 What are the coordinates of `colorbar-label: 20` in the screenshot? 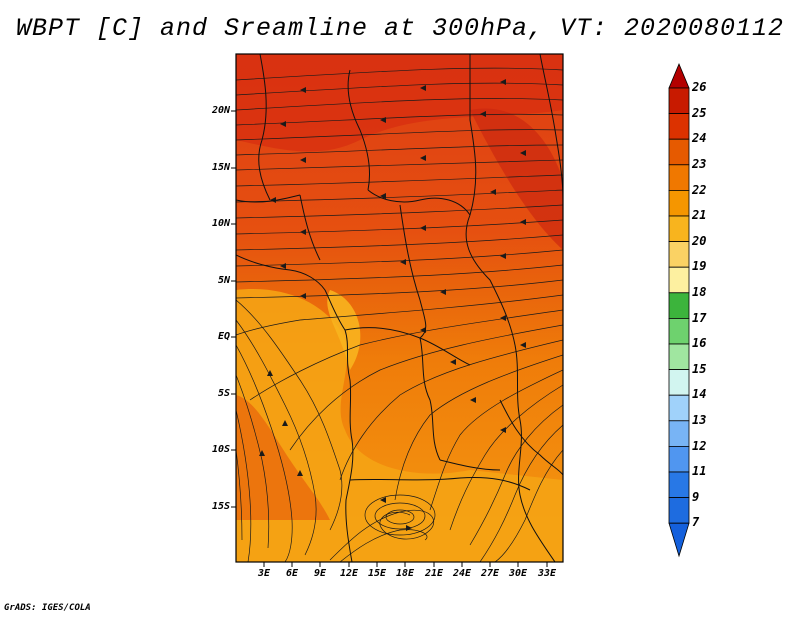 It's located at (699, 241).